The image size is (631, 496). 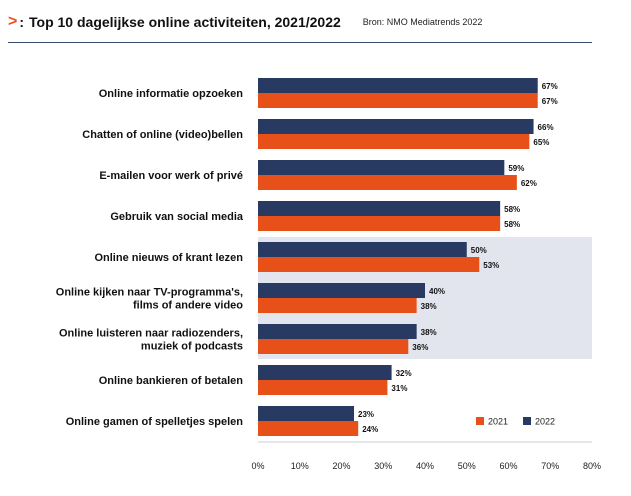 I want to click on x-tick-label: 40%, so click(x=425, y=466).